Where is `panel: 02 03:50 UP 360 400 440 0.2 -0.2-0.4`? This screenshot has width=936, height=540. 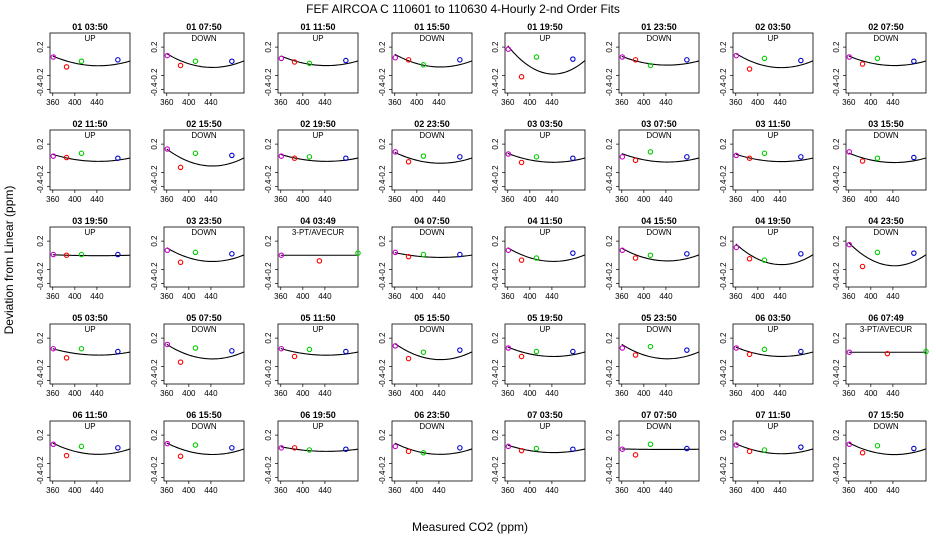
panel: 02 03:50 UP 360 400 440 0.2 -0.2-0.4 is located at coordinates (766, 64).